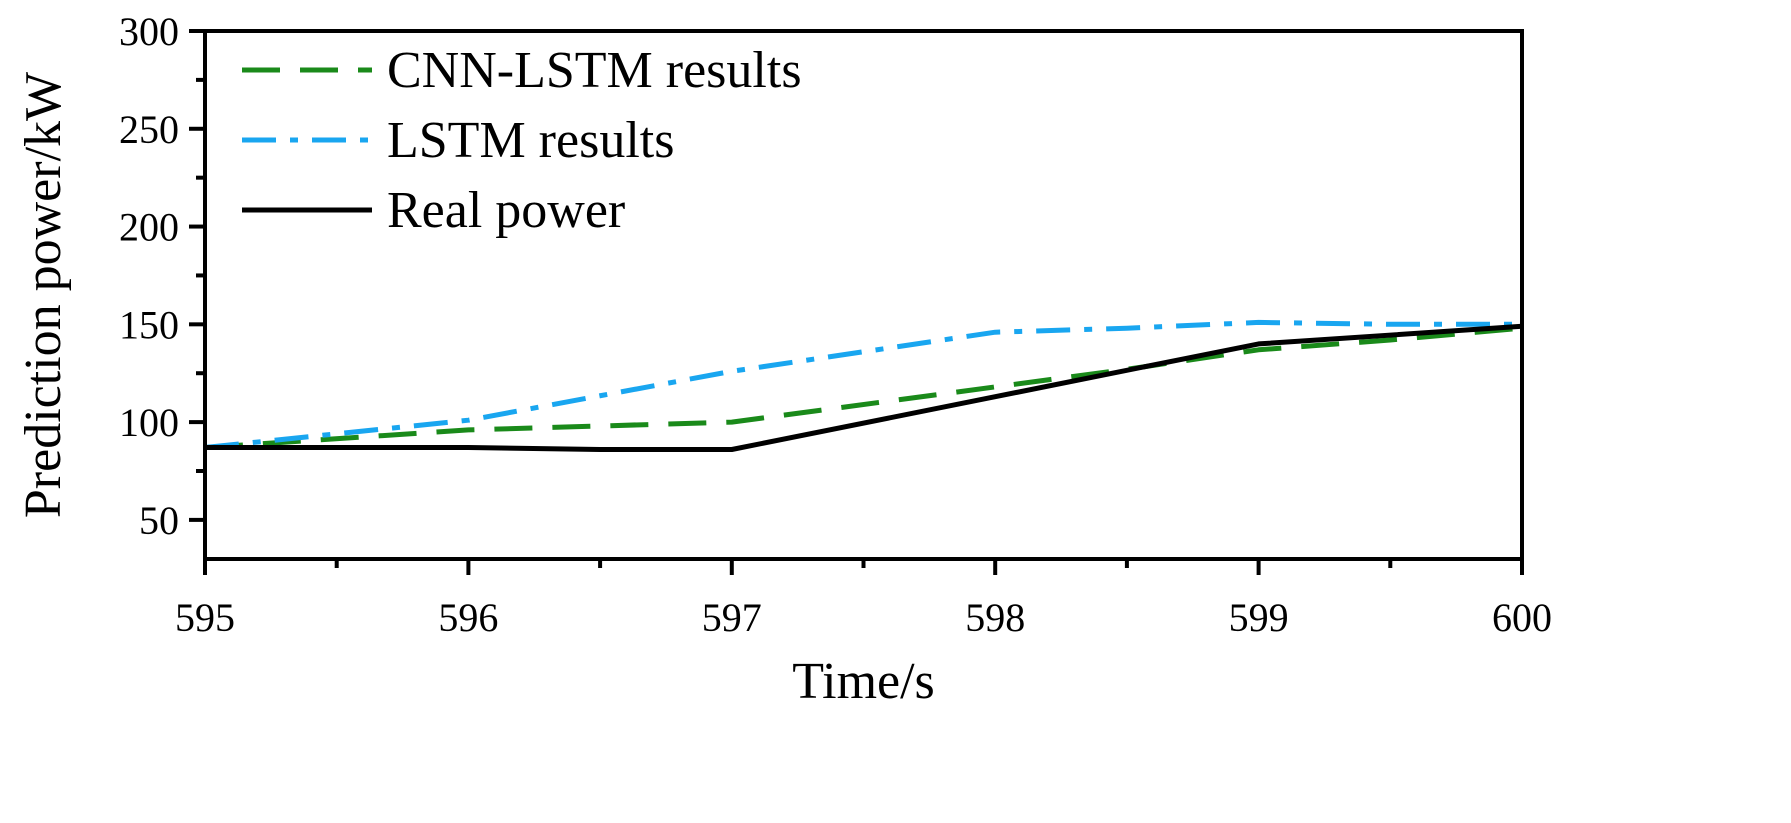  What do you see at coordinates (1522, 617) in the screenshot?
I see `x-tick-label: 600` at bounding box center [1522, 617].